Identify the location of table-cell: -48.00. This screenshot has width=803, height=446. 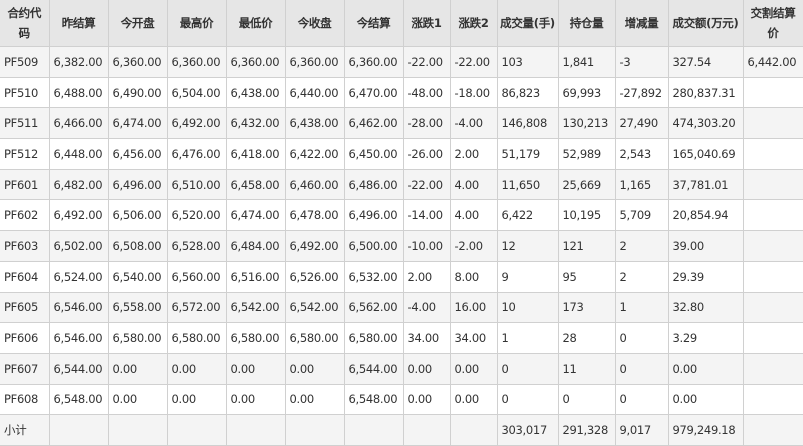
(426, 92).